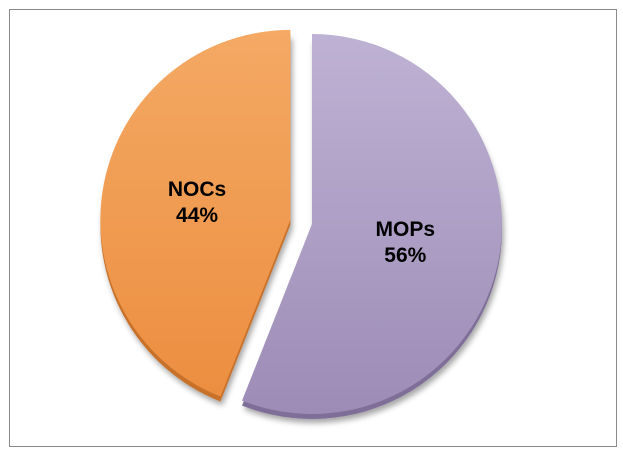  What do you see at coordinates (197, 215) in the screenshot?
I see `slice-value-nocs: 44%` at bounding box center [197, 215].